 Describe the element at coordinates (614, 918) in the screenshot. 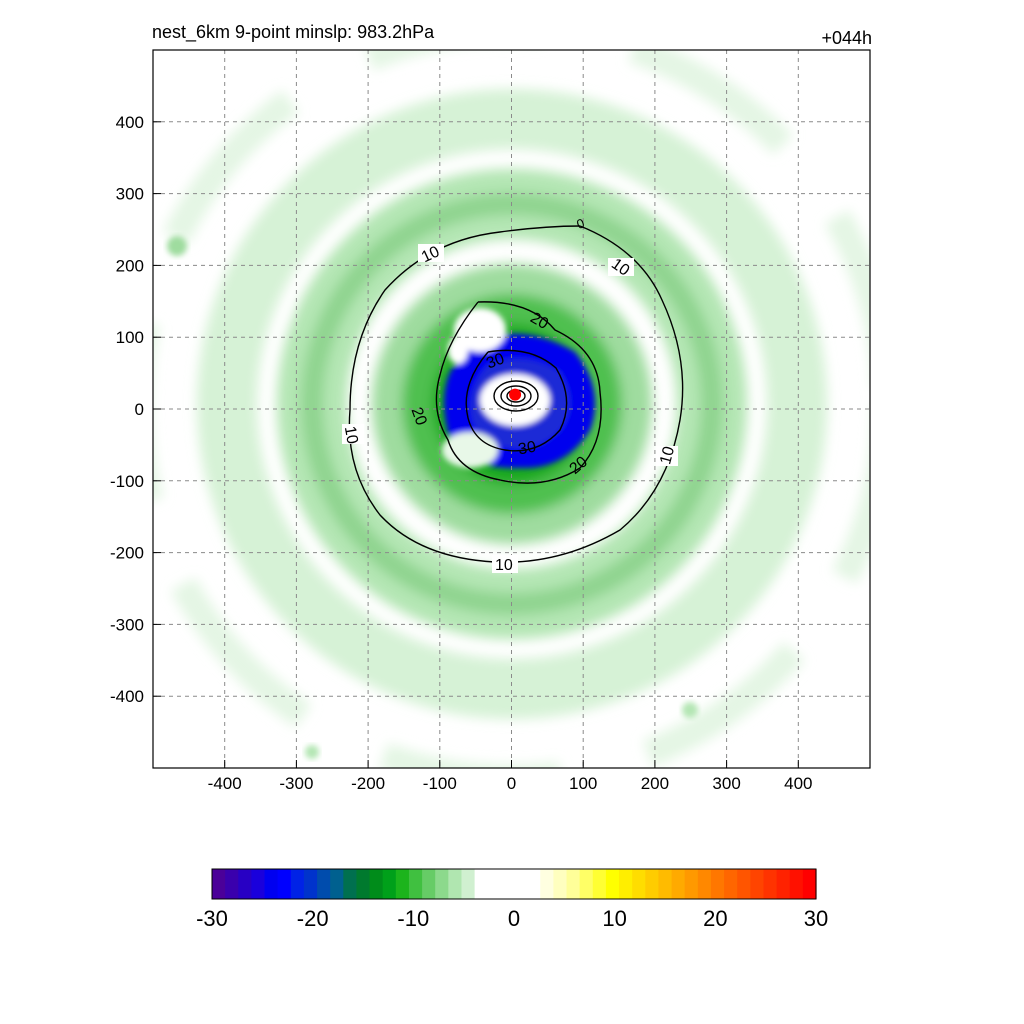

I see `colorbar-tick-label: 10` at that location.